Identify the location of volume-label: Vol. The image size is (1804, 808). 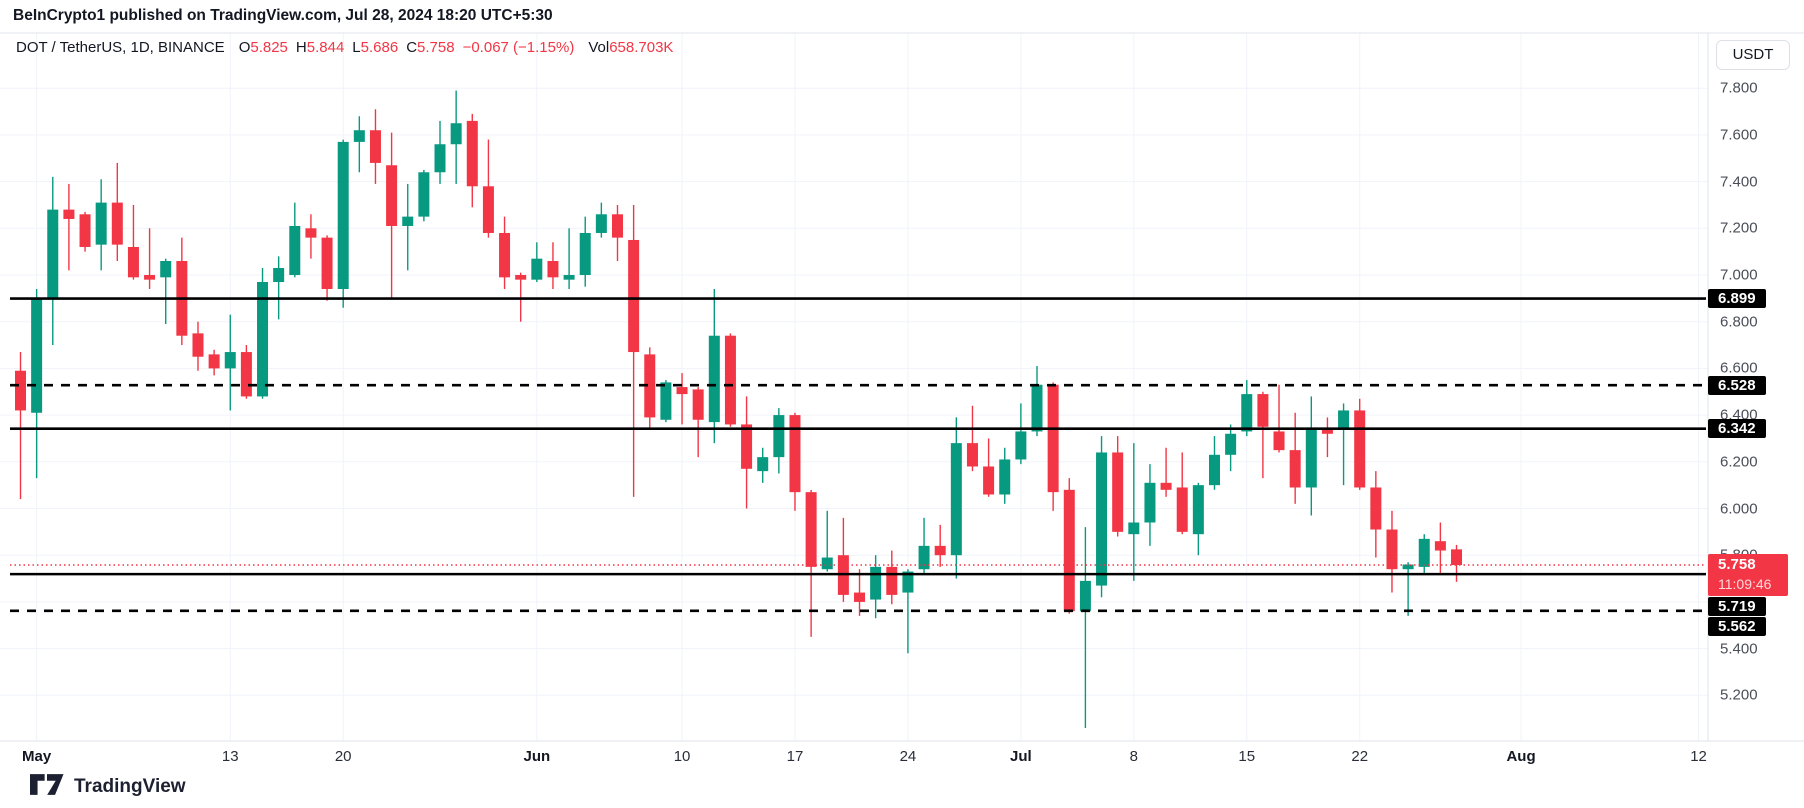
(599, 47).